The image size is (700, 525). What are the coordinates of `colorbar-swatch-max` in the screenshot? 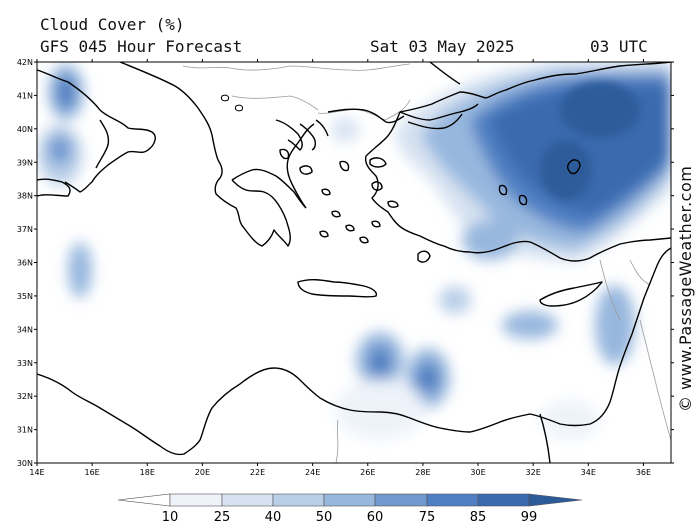 It's located at (555, 500).